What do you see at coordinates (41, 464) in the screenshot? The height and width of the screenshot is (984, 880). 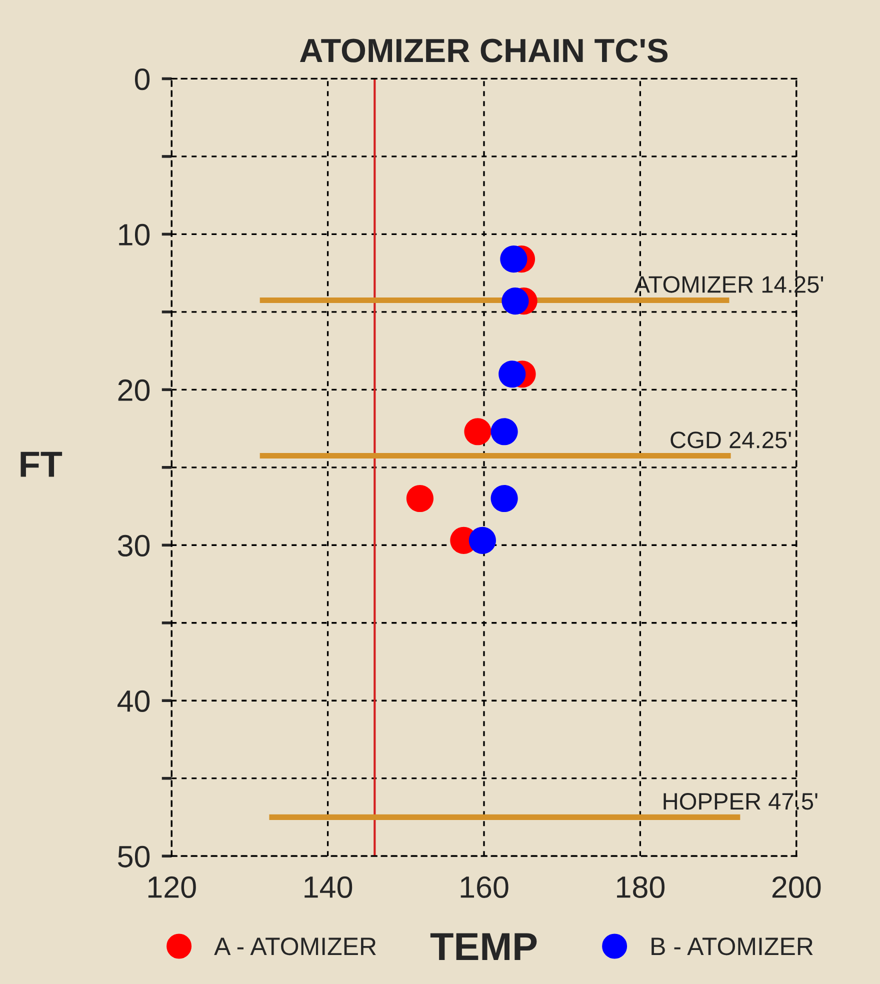 I see `y-axis-title: FT` at bounding box center [41, 464].